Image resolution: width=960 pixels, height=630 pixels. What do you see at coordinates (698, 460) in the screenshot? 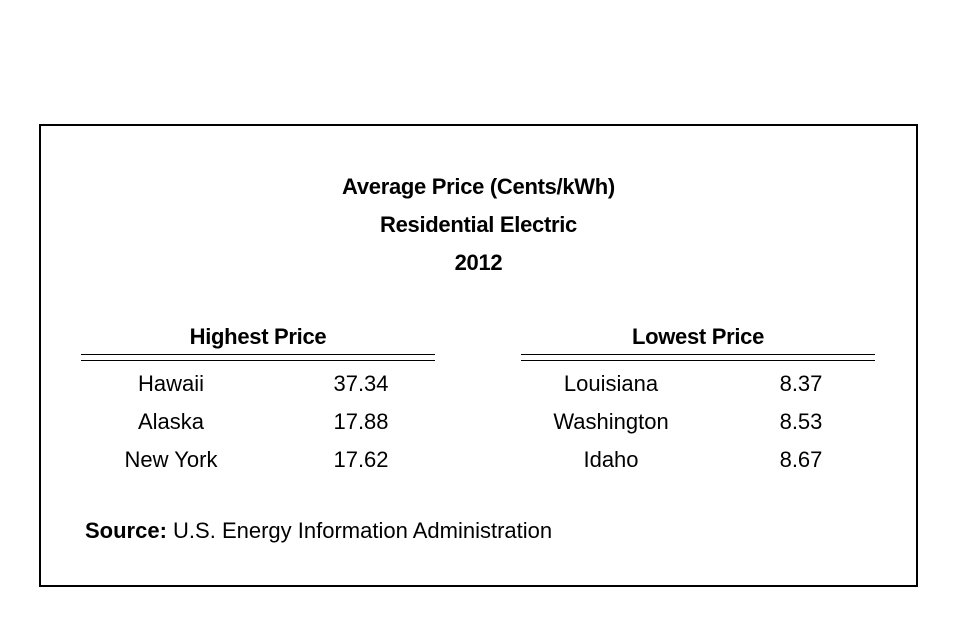
I see `table-row: Idaho 8.67` at bounding box center [698, 460].